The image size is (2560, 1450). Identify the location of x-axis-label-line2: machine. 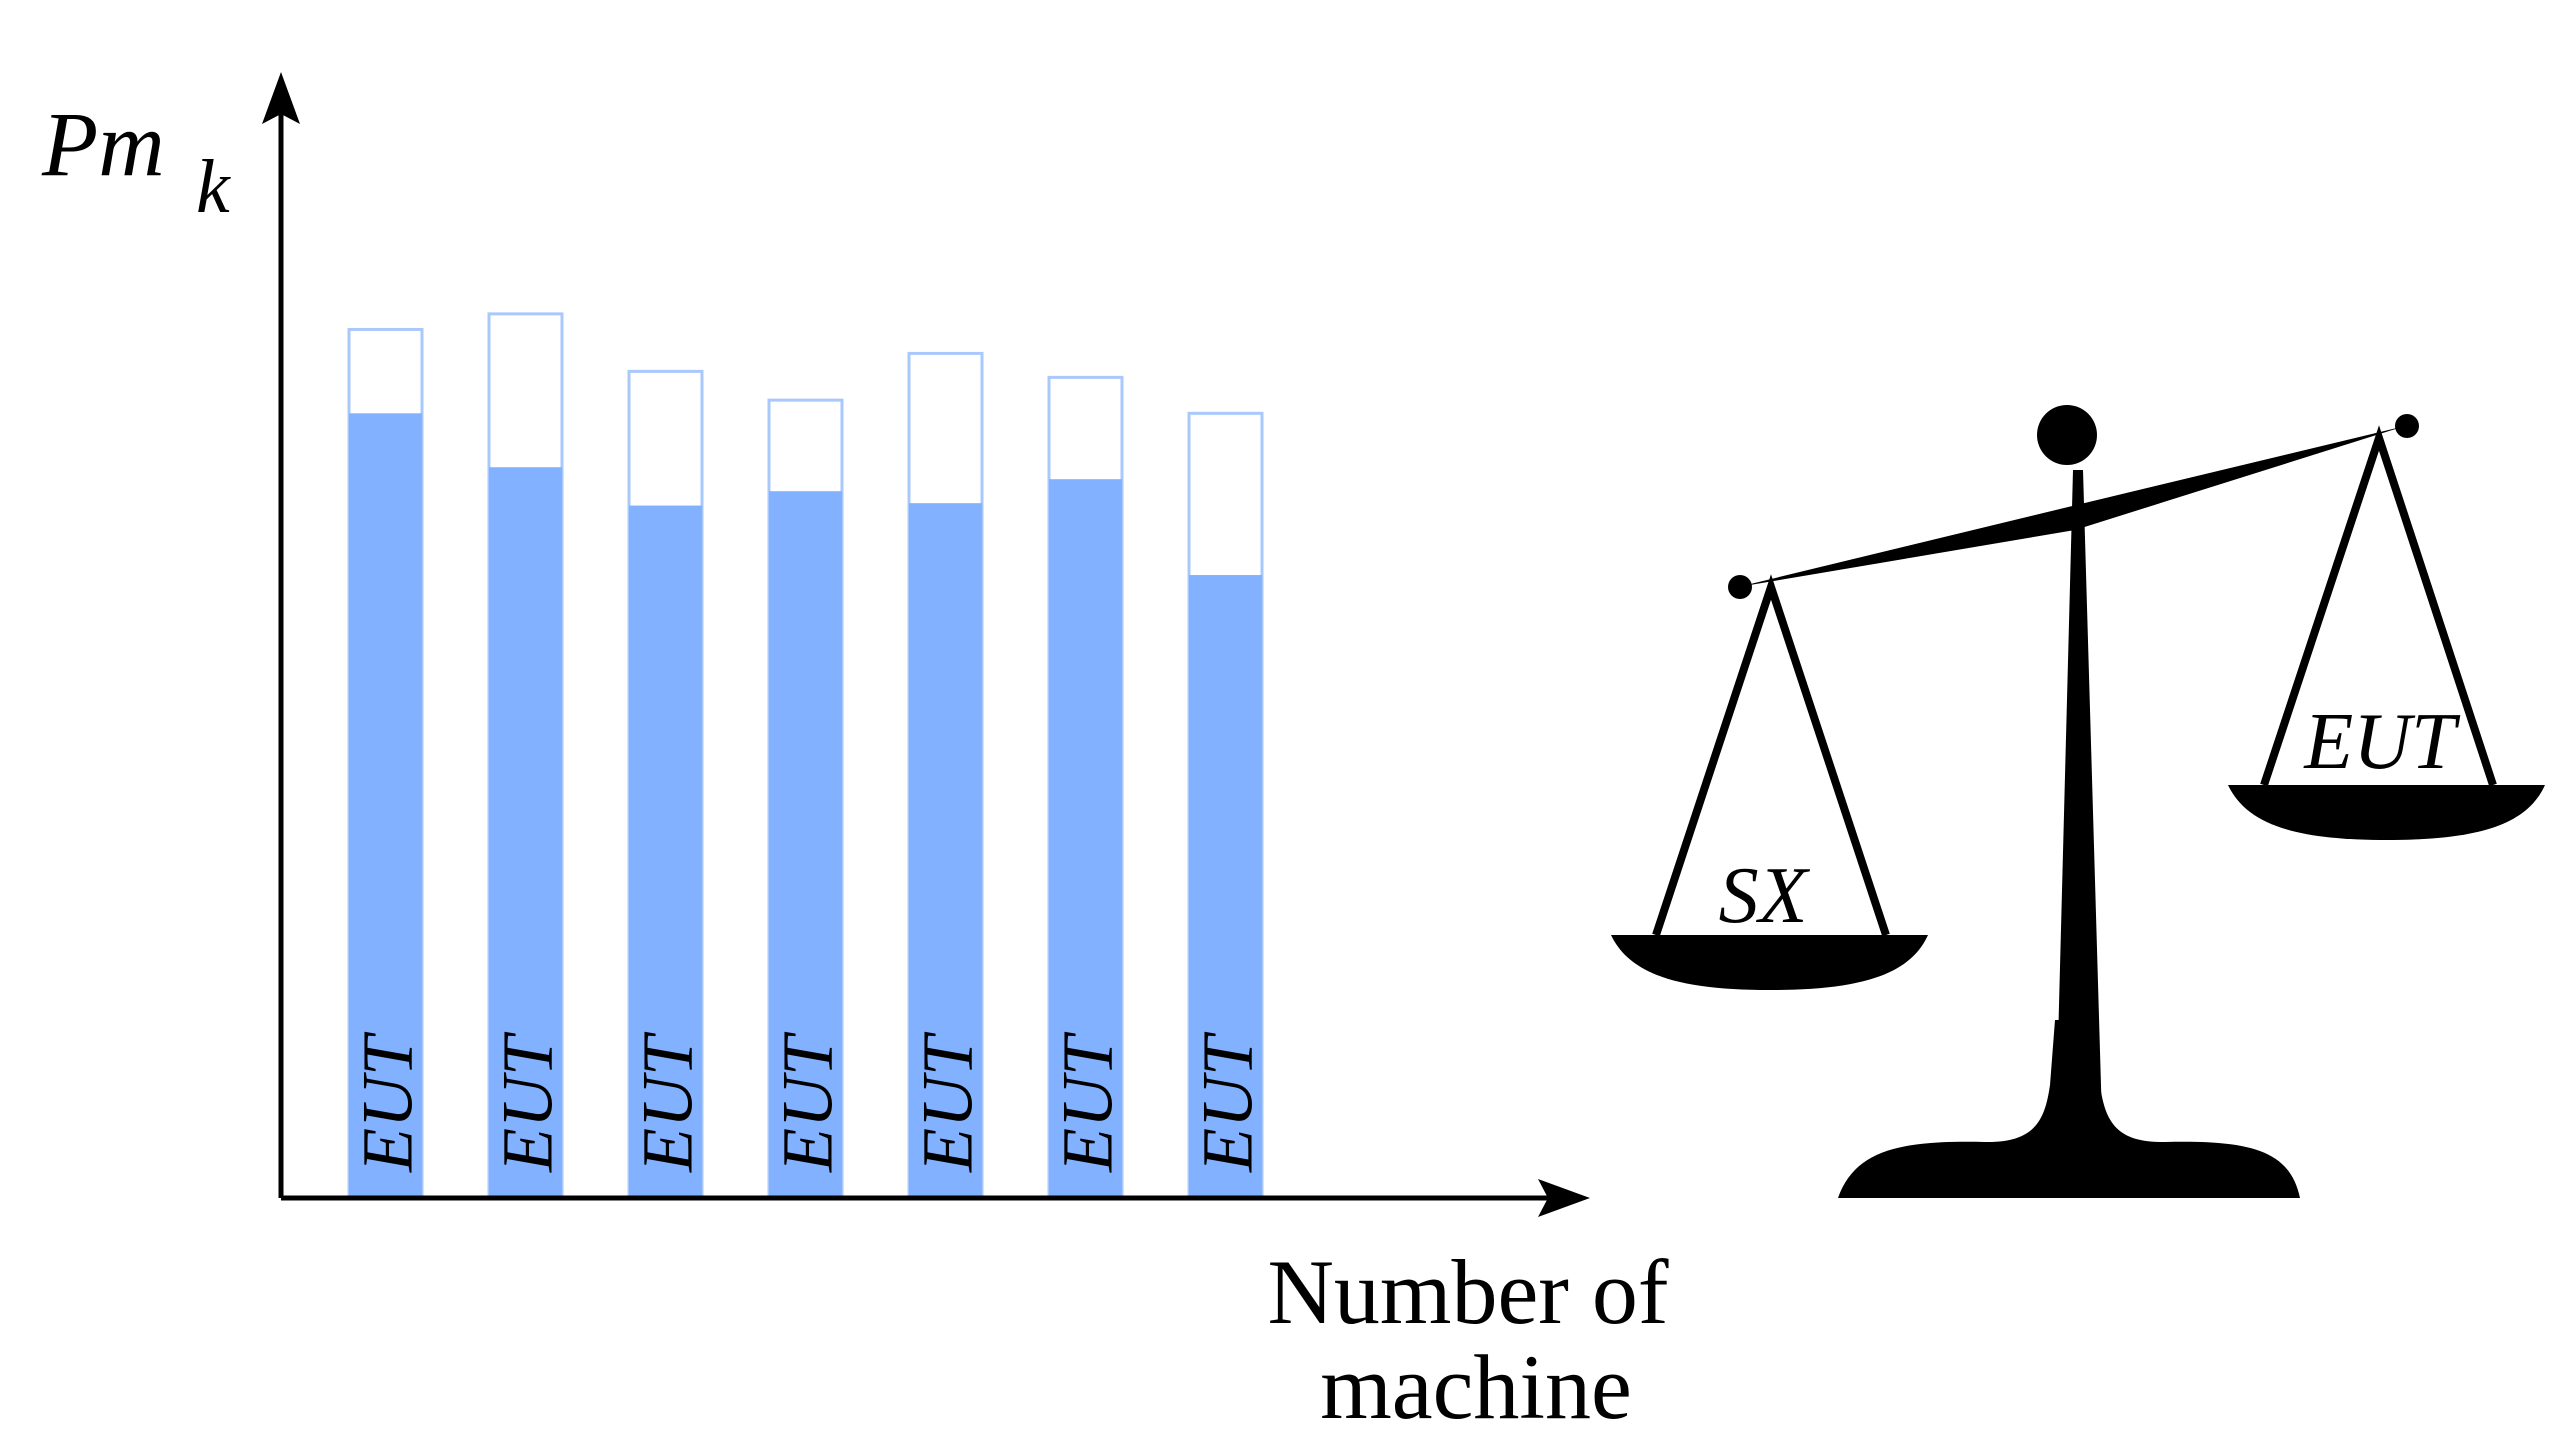
(1476, 1387).